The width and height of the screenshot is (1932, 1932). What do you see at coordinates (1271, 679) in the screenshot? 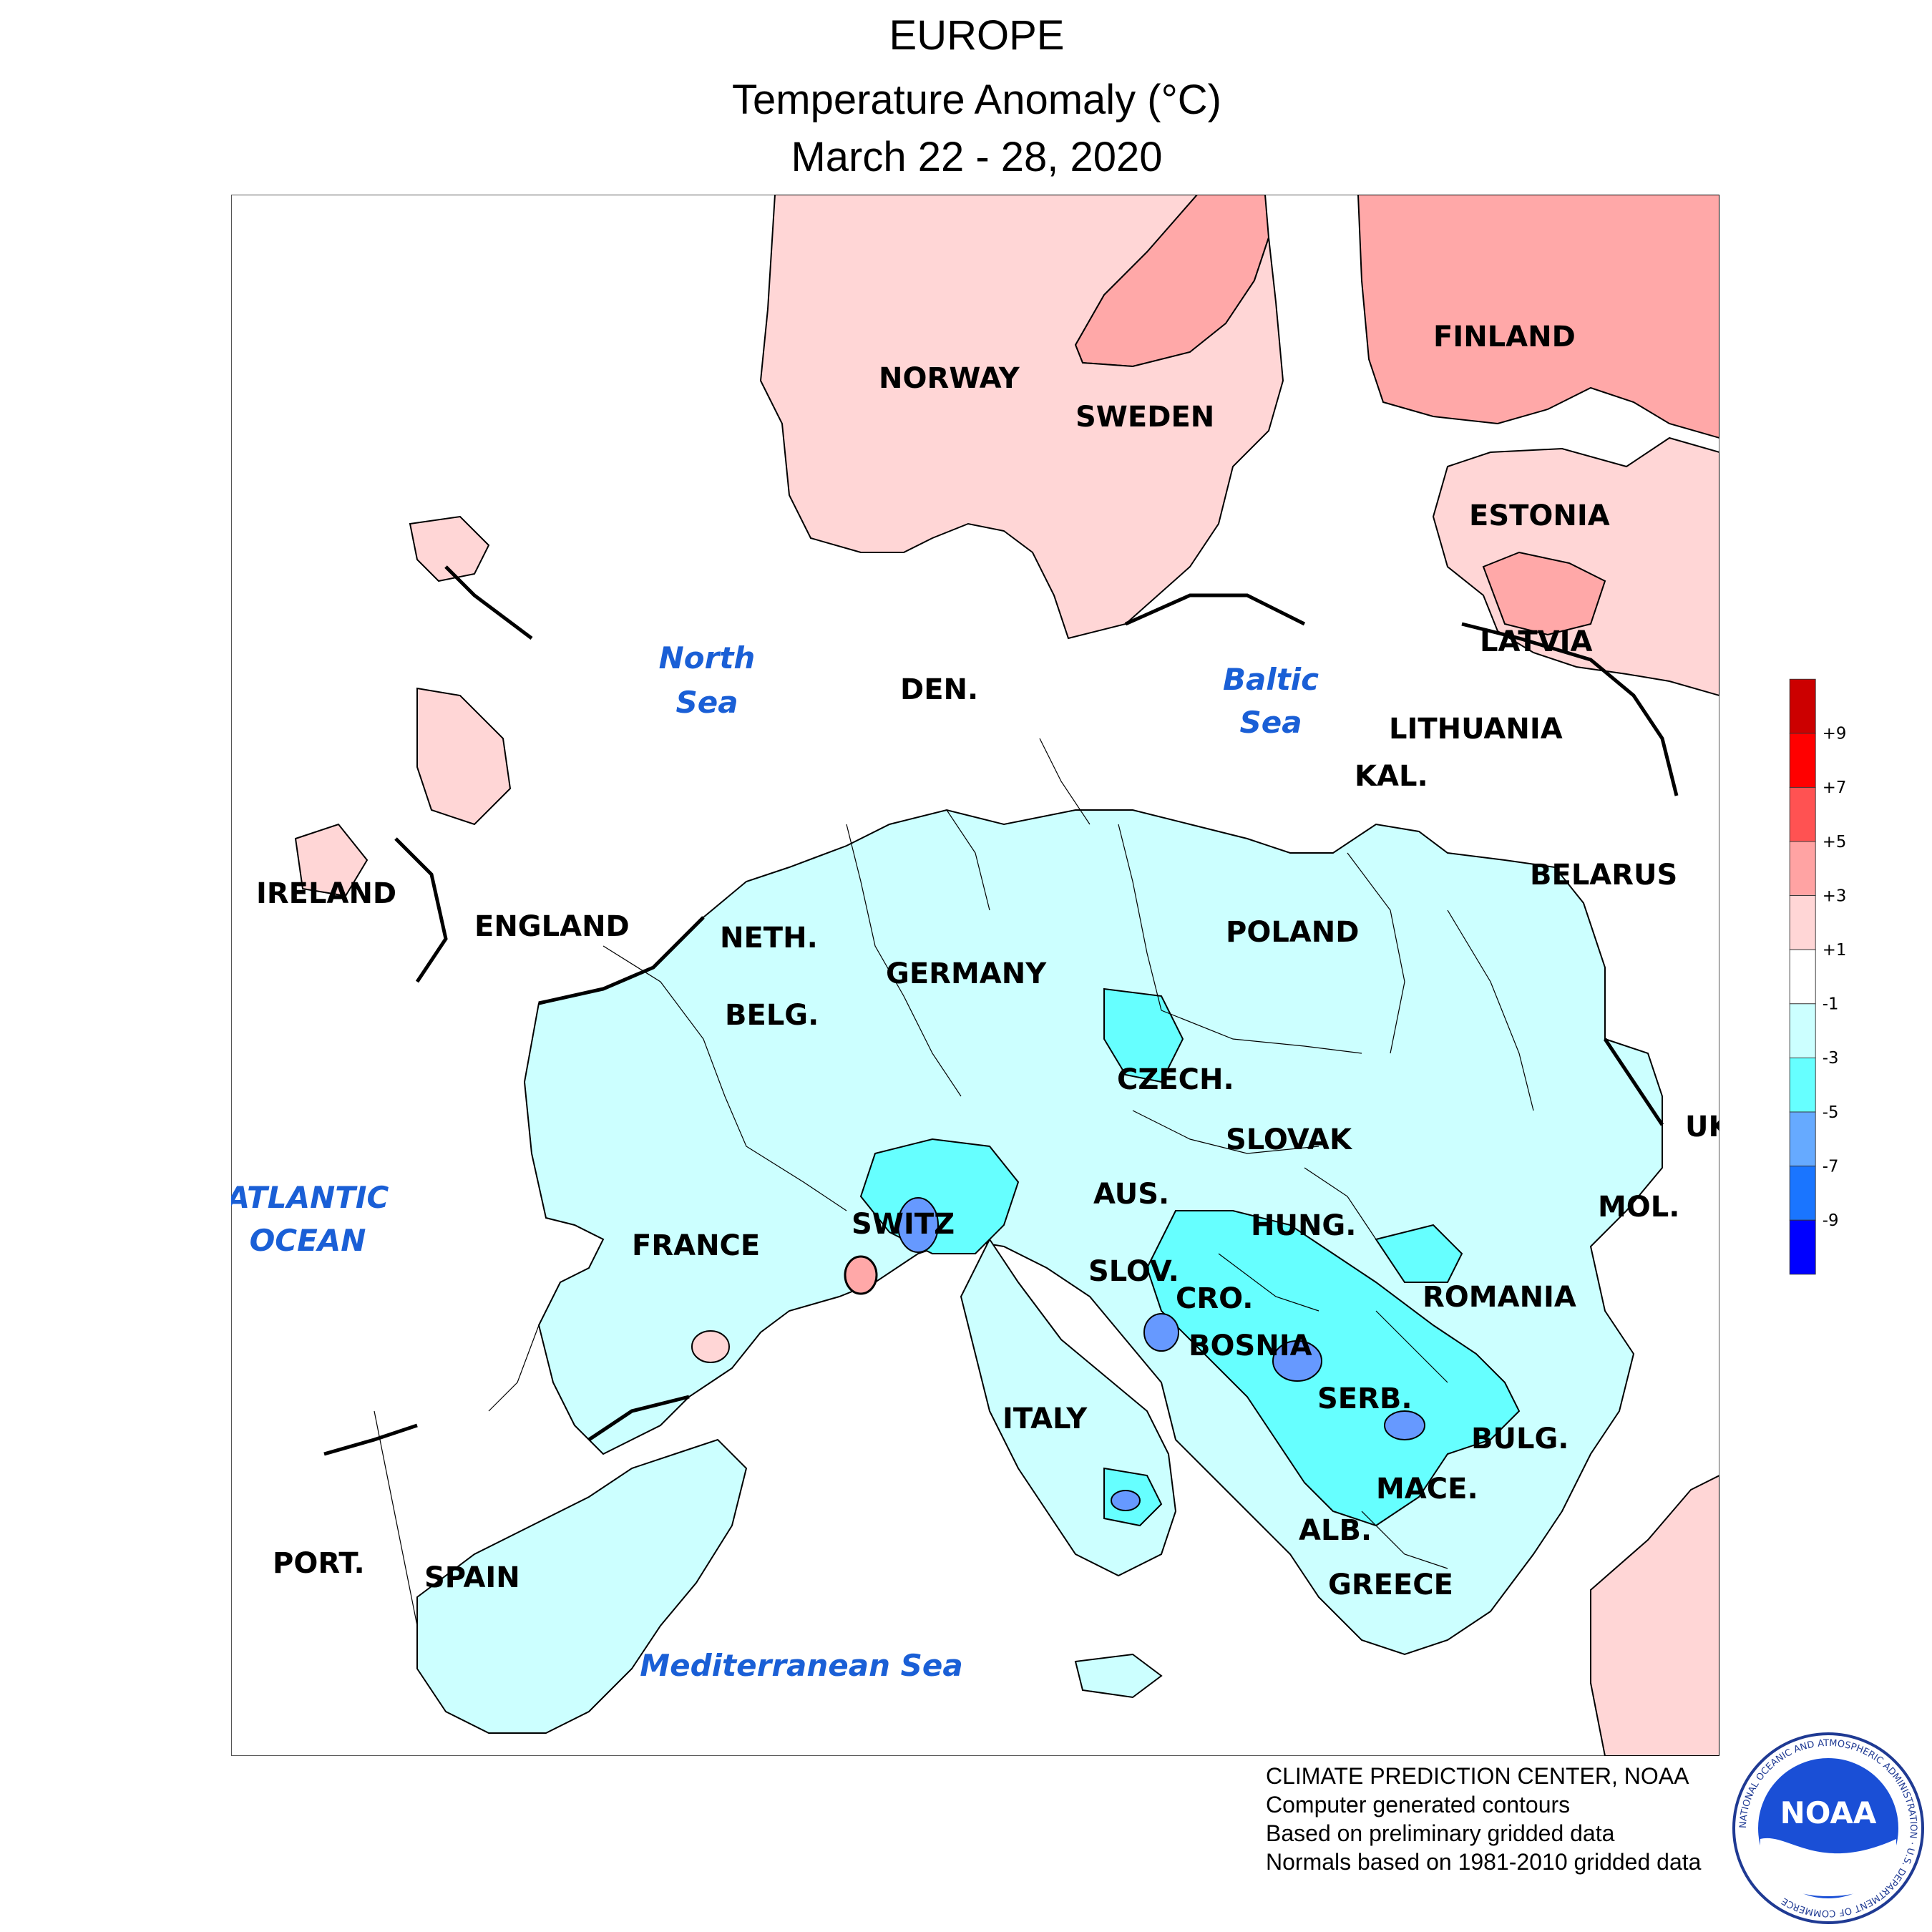
I see `label-baltic-sea-1: Baltic` at bounding box center [1271, 679].